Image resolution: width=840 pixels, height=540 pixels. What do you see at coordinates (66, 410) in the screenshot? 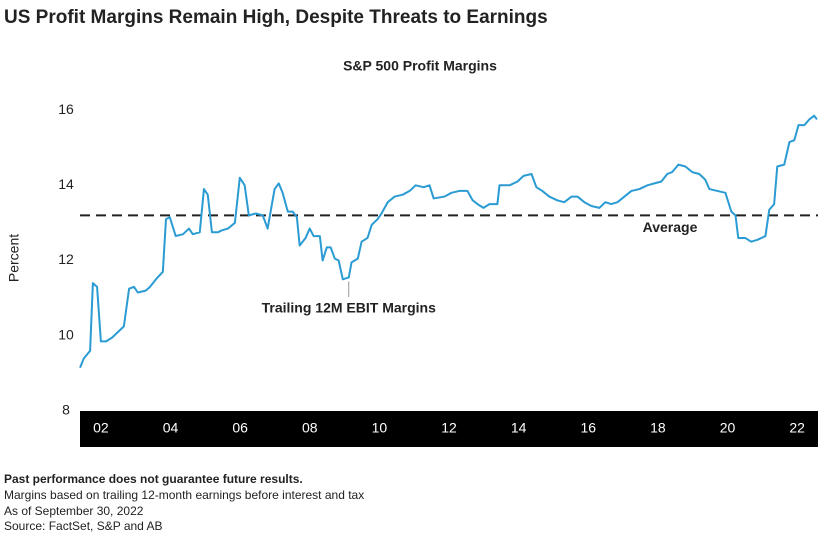
I see `y-tick-label: 8` at bounding box center [66, 410].